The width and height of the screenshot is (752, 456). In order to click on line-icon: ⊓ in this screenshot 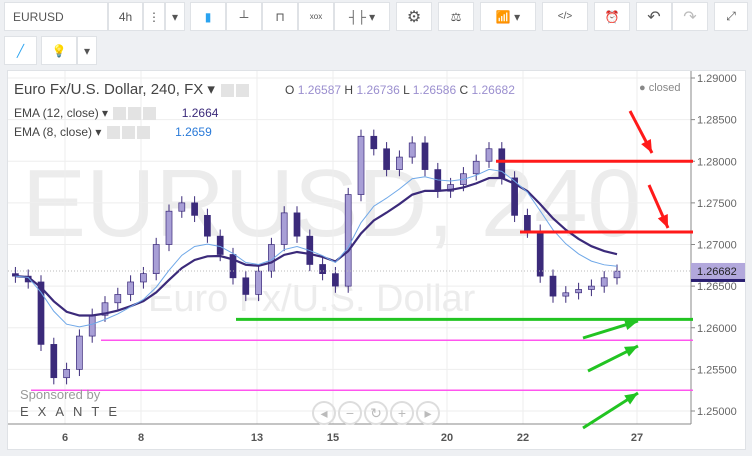, I will do `click(280, 16)`.